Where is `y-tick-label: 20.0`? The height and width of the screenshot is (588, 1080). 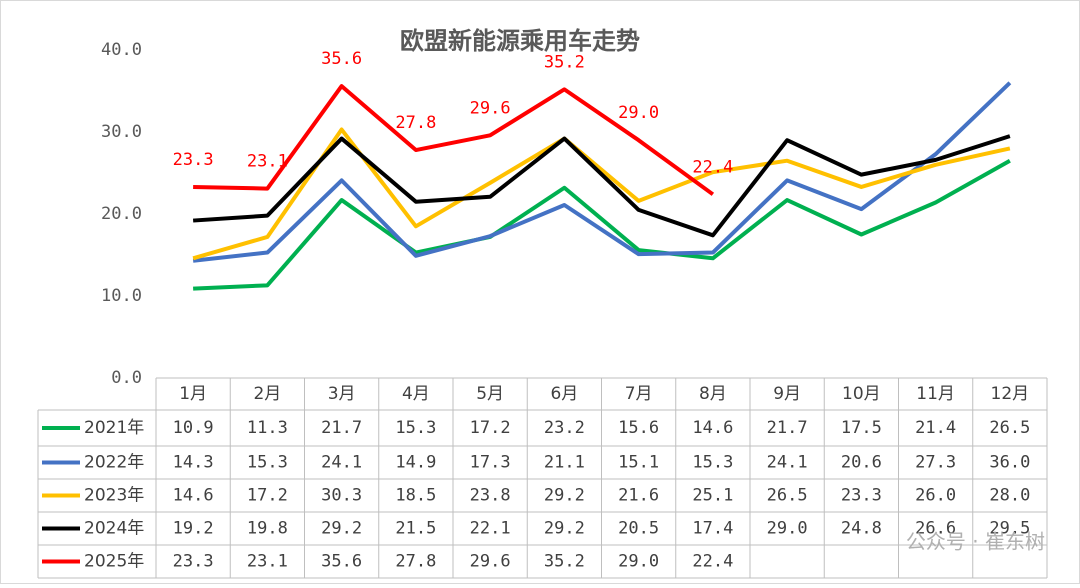 y-tick-label: 20.0 is located at coordinates (121, 214).